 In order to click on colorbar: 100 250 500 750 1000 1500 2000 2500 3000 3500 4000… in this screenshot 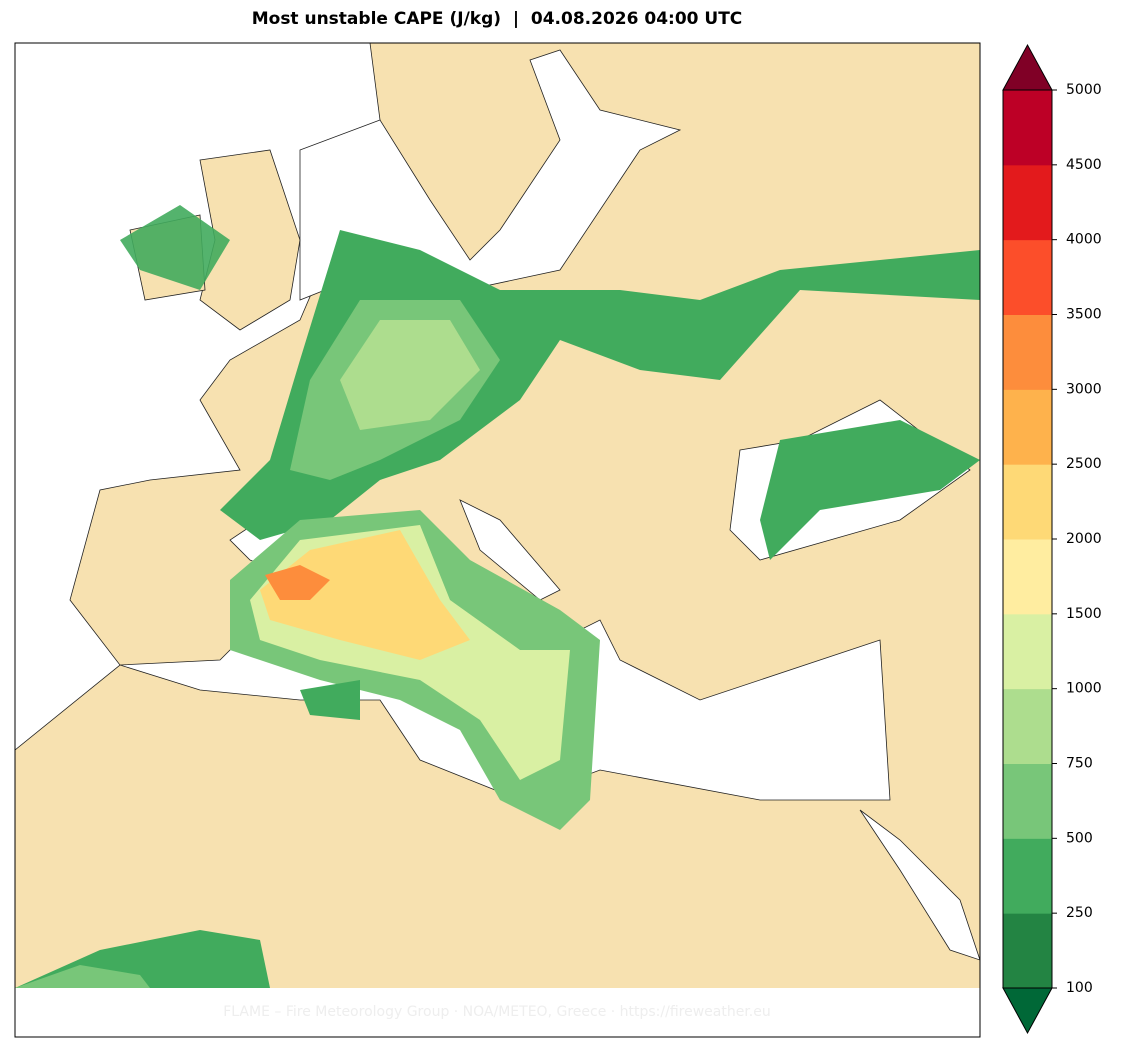, I will do `click(1052, 539)`.